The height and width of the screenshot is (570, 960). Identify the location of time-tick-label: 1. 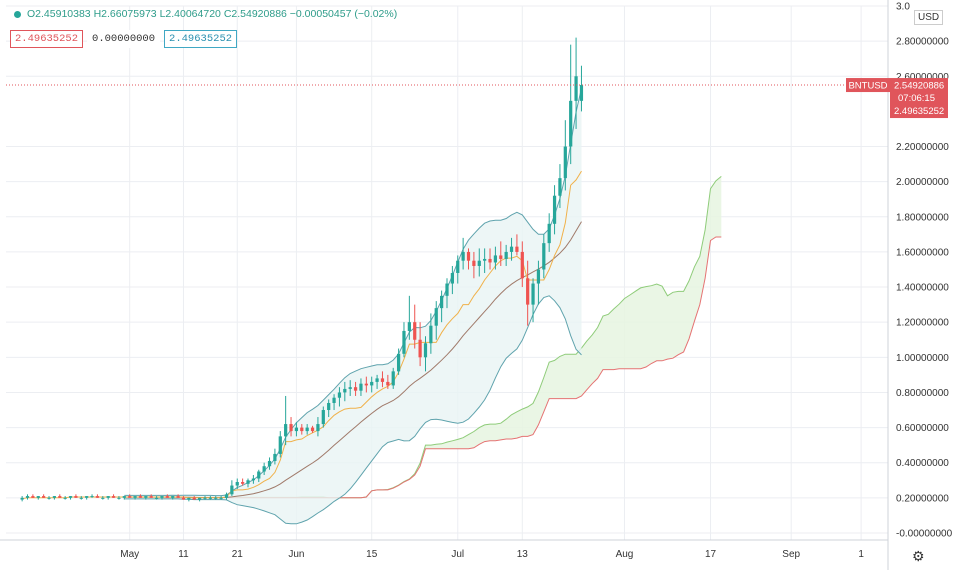
(861, 554).